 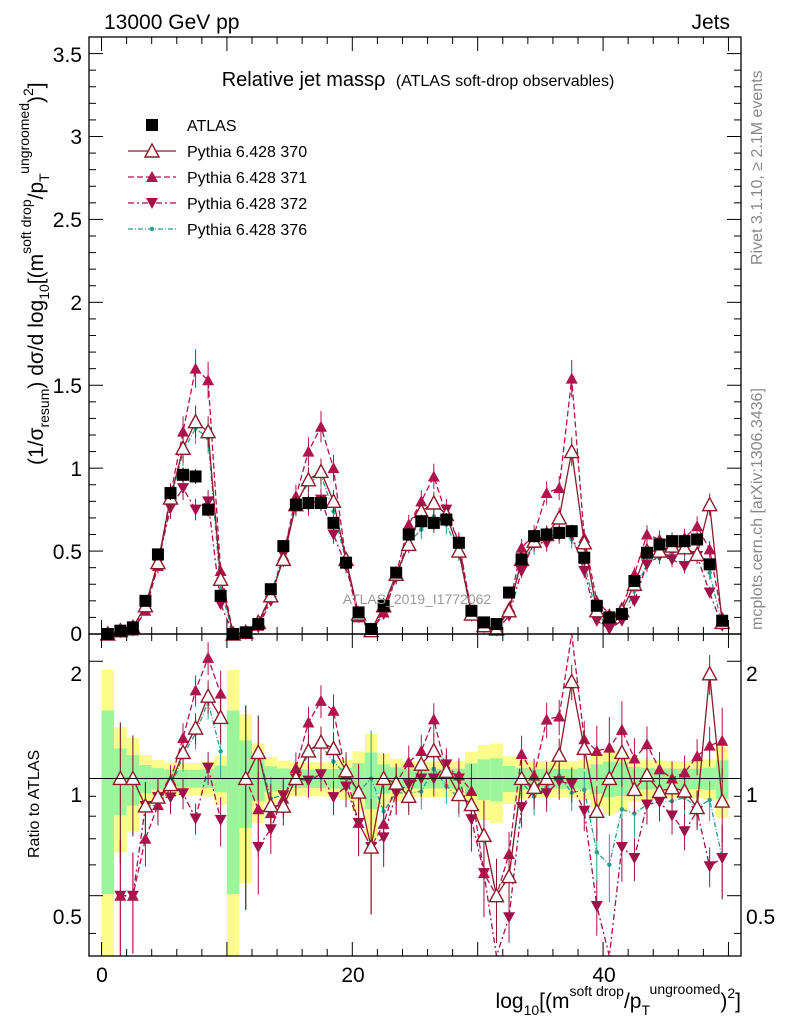 What do you see at coordinates (304, 80) in the screenshot?
I see `chart-title-main: Relative jet massρ` at bounding box center [304, 80].